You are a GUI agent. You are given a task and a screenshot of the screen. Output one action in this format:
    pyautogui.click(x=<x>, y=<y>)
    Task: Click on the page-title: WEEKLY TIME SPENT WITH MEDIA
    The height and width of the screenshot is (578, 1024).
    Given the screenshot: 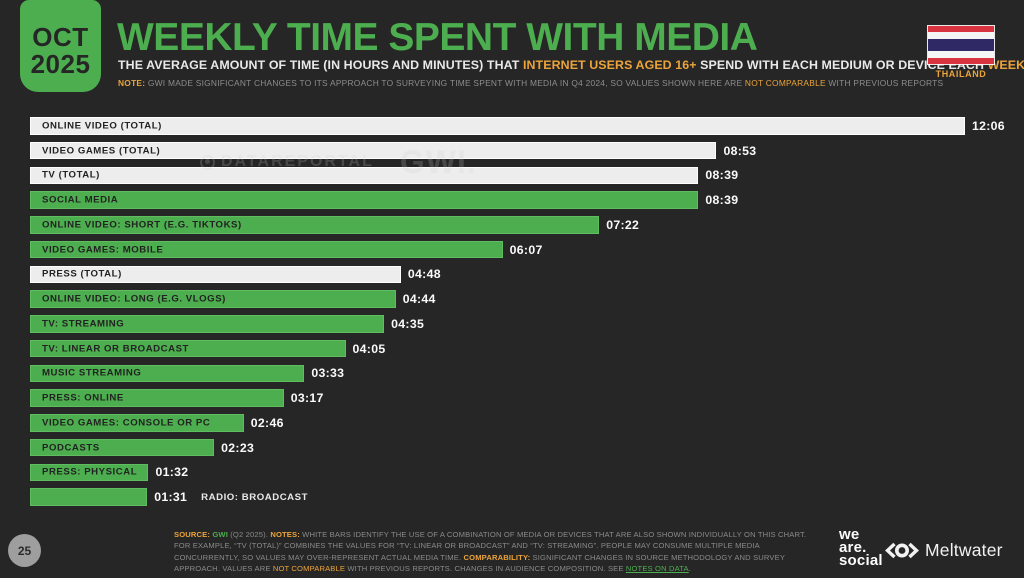 What is the action you would take?
    pyautogui.click(x=437, y=37)
    